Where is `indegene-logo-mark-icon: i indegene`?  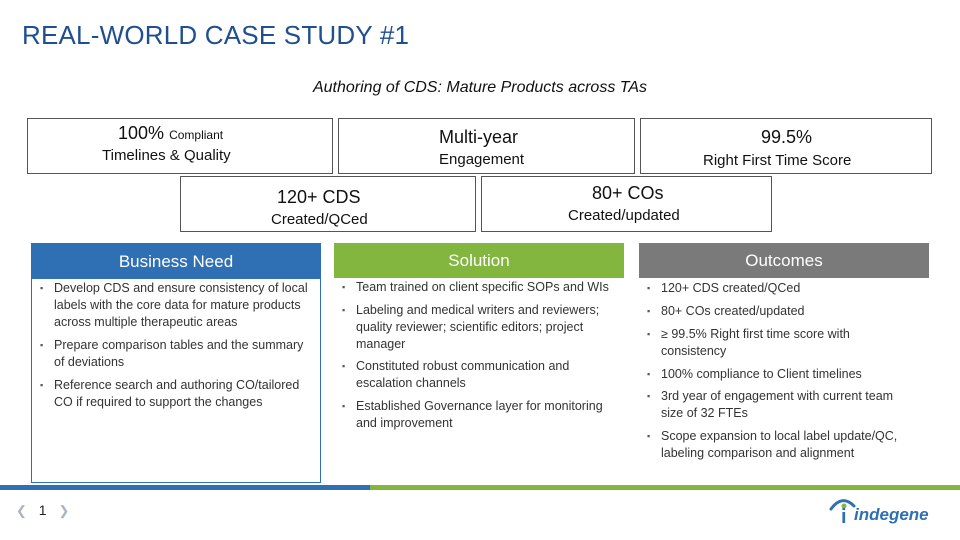
indegene-logo-mark-icon: i indegene is located at coordinates (879, 513).